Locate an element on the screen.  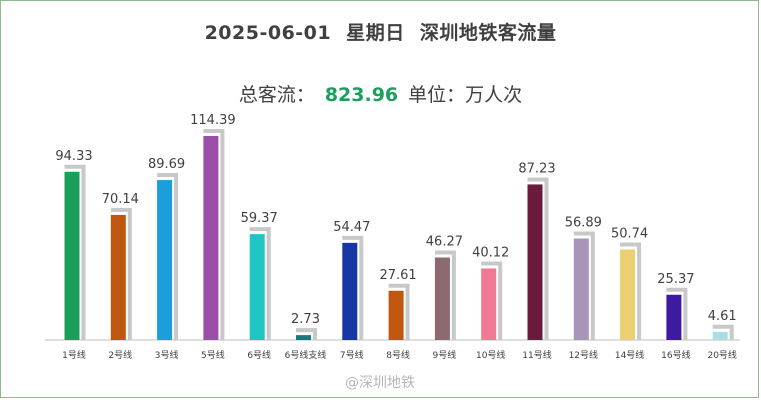
category-label: 8号线 is located at coordinates (398, 355).